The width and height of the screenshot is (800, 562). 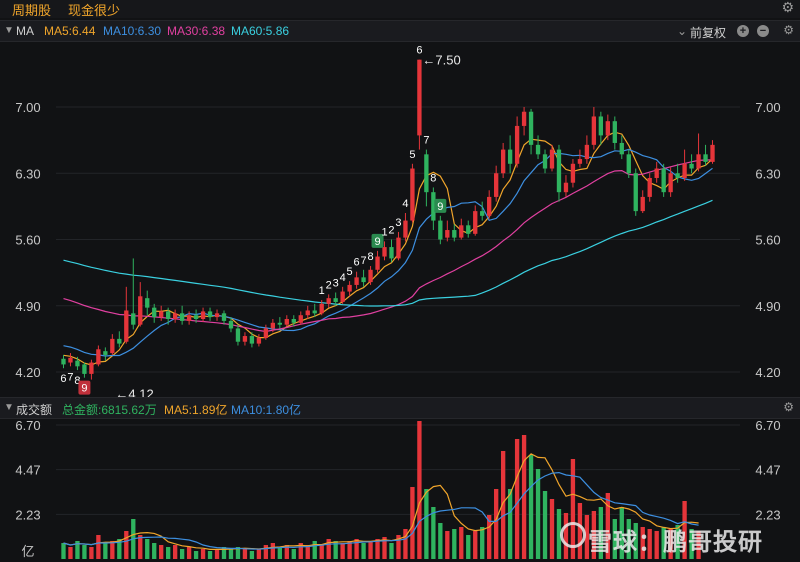 What do you see at coordinates (27, 372) in the screenshot?
I see `y-tick-left: 4.20` at bounding box center [27, 372].